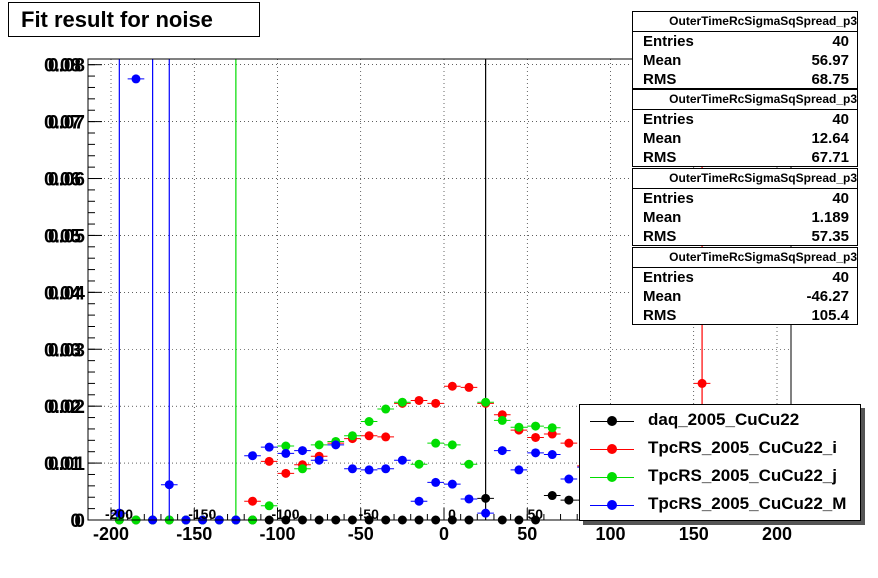 This screenshot has width=878, height=578. Describe the element at coordinates (830, 79) in the screenshot. I see `stat-rms: 68.75` at that location.